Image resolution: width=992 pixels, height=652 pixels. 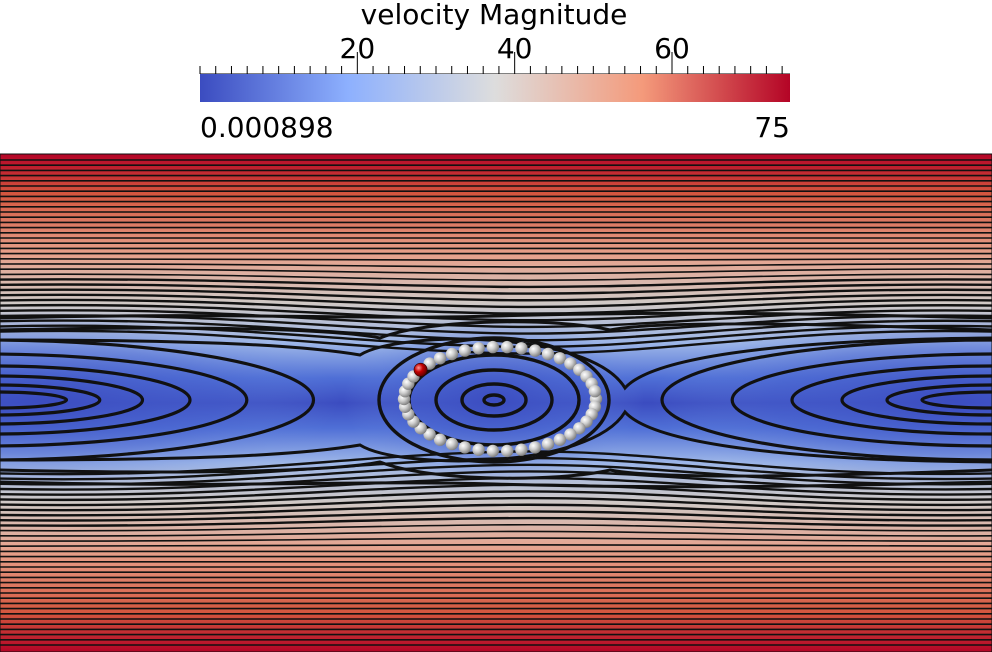 I want to click on center-vortex-glow, so click(x=494, y=400).